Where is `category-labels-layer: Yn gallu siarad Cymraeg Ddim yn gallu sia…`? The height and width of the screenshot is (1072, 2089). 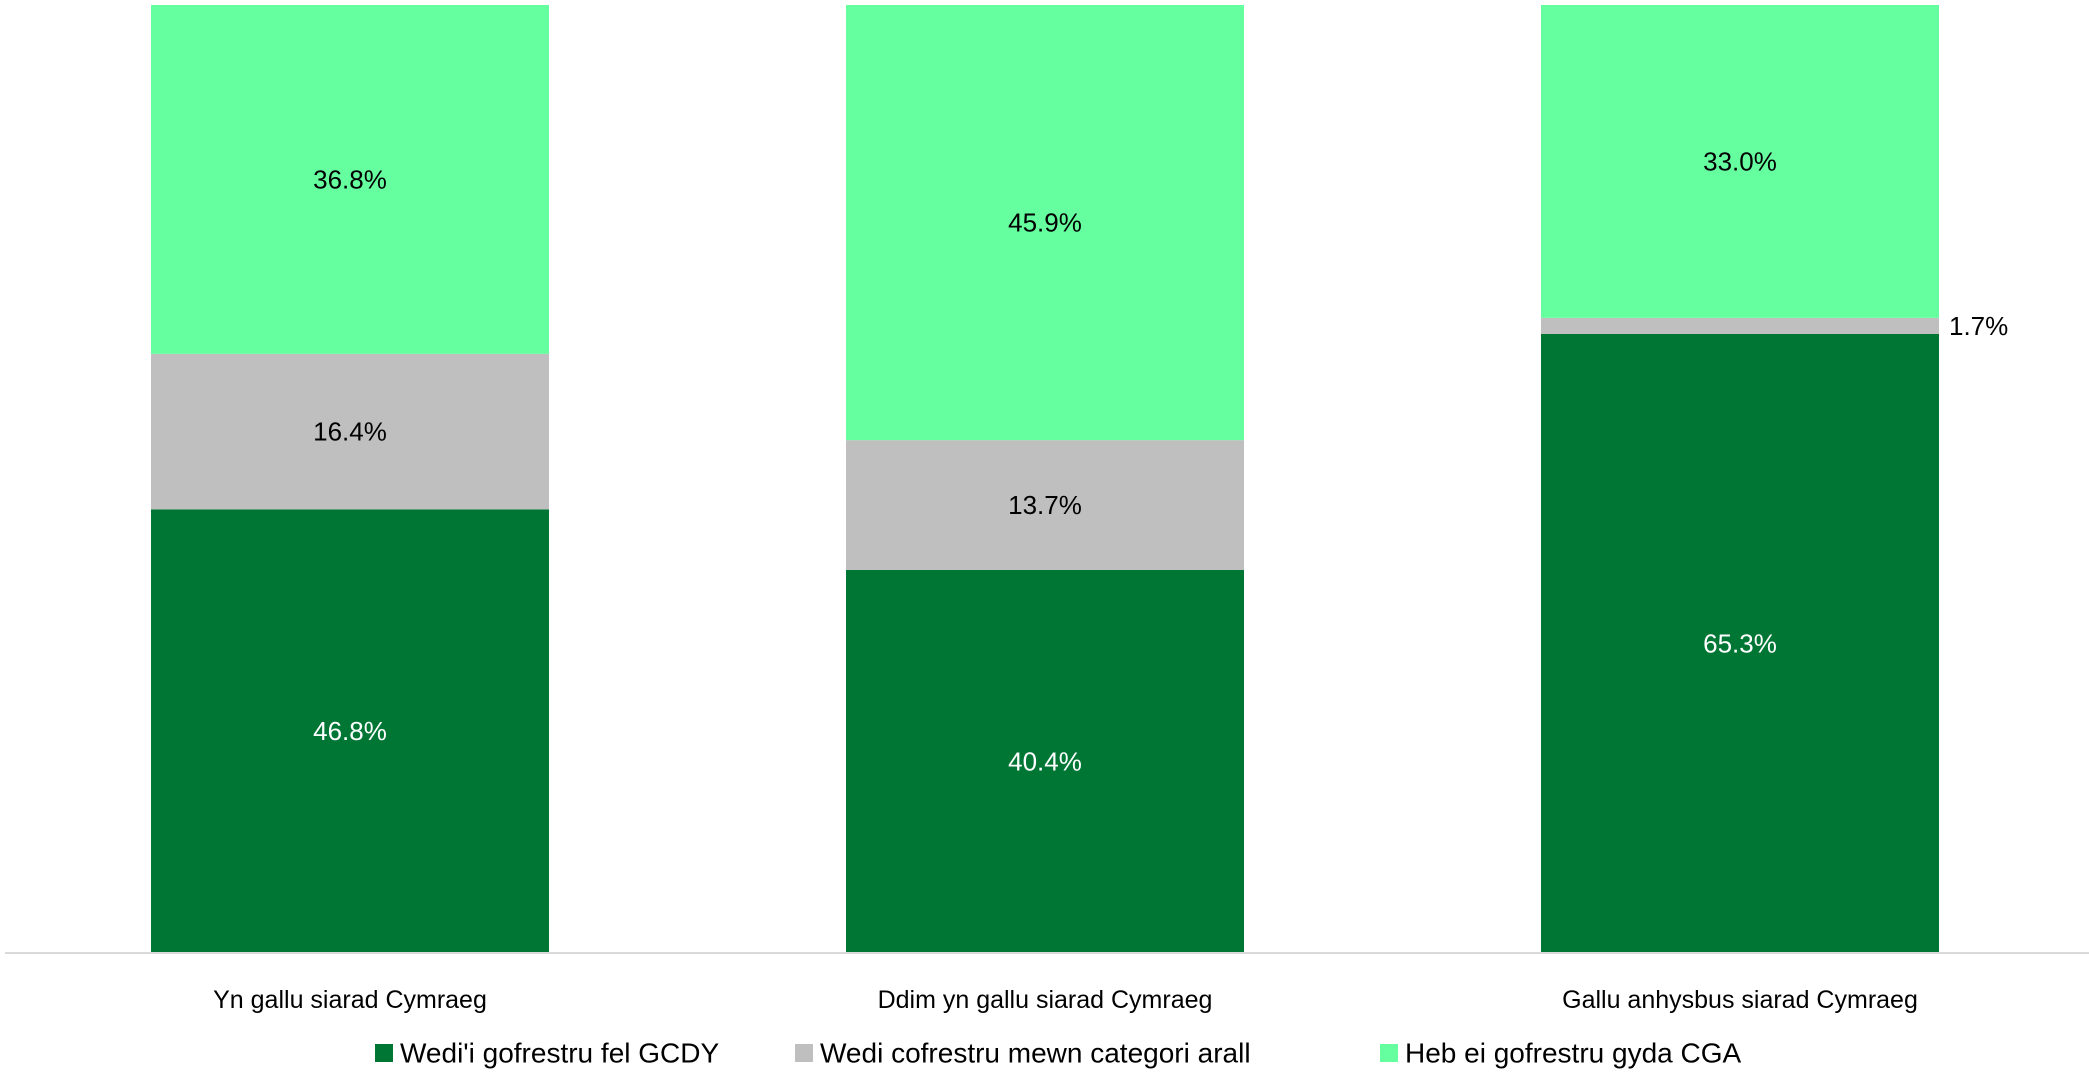
category-labels-layer: Yn gallu siarad Cymraeg Ddim yn gallu sia… is located at coordinates (1065, 1000).